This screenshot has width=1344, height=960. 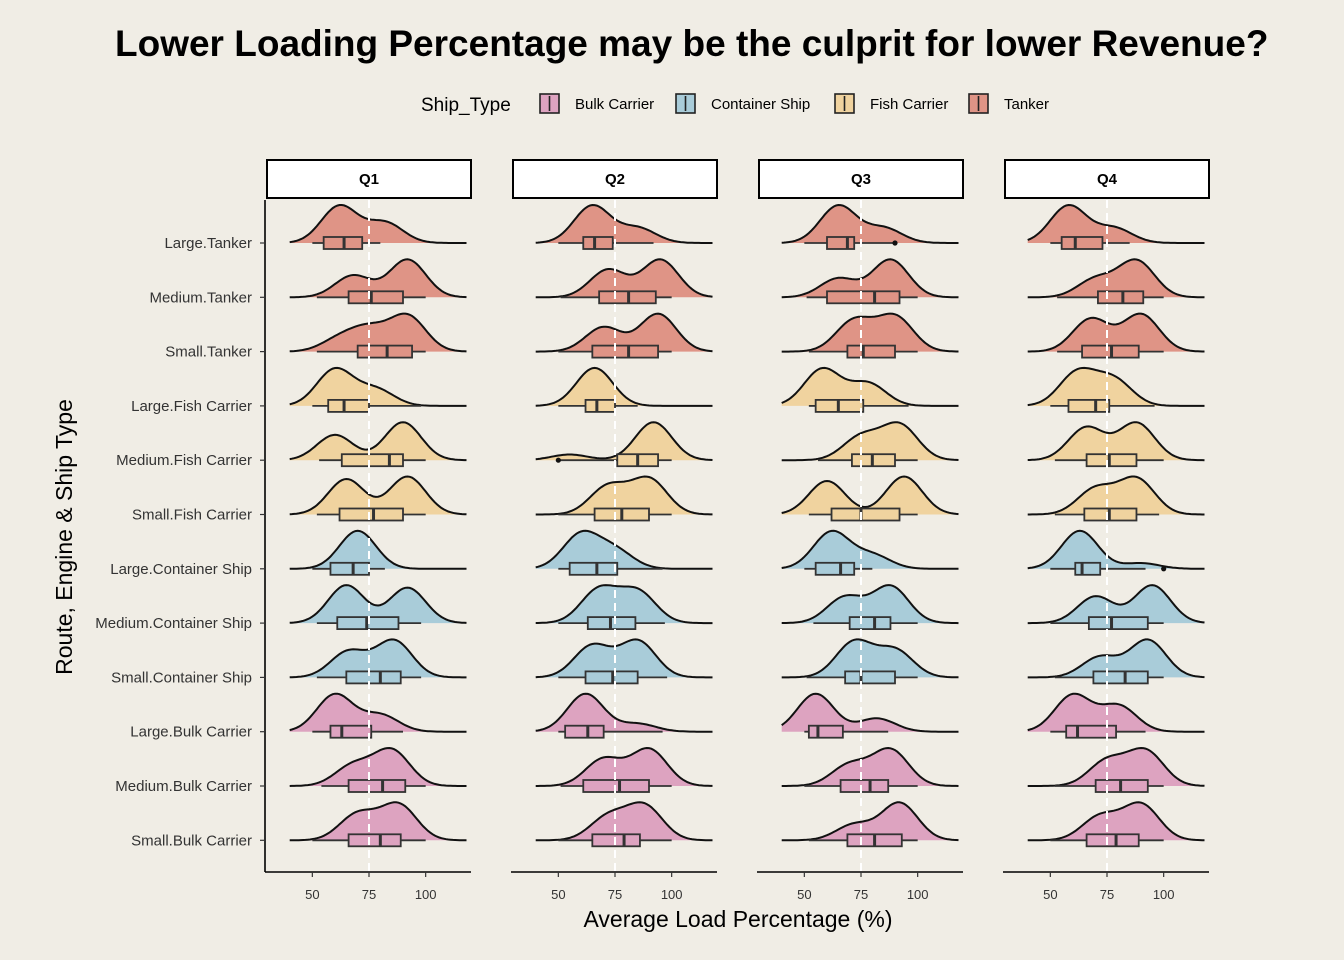 I want to click on y-tick-label: Large.Tanker, so click(x=208, y=243).